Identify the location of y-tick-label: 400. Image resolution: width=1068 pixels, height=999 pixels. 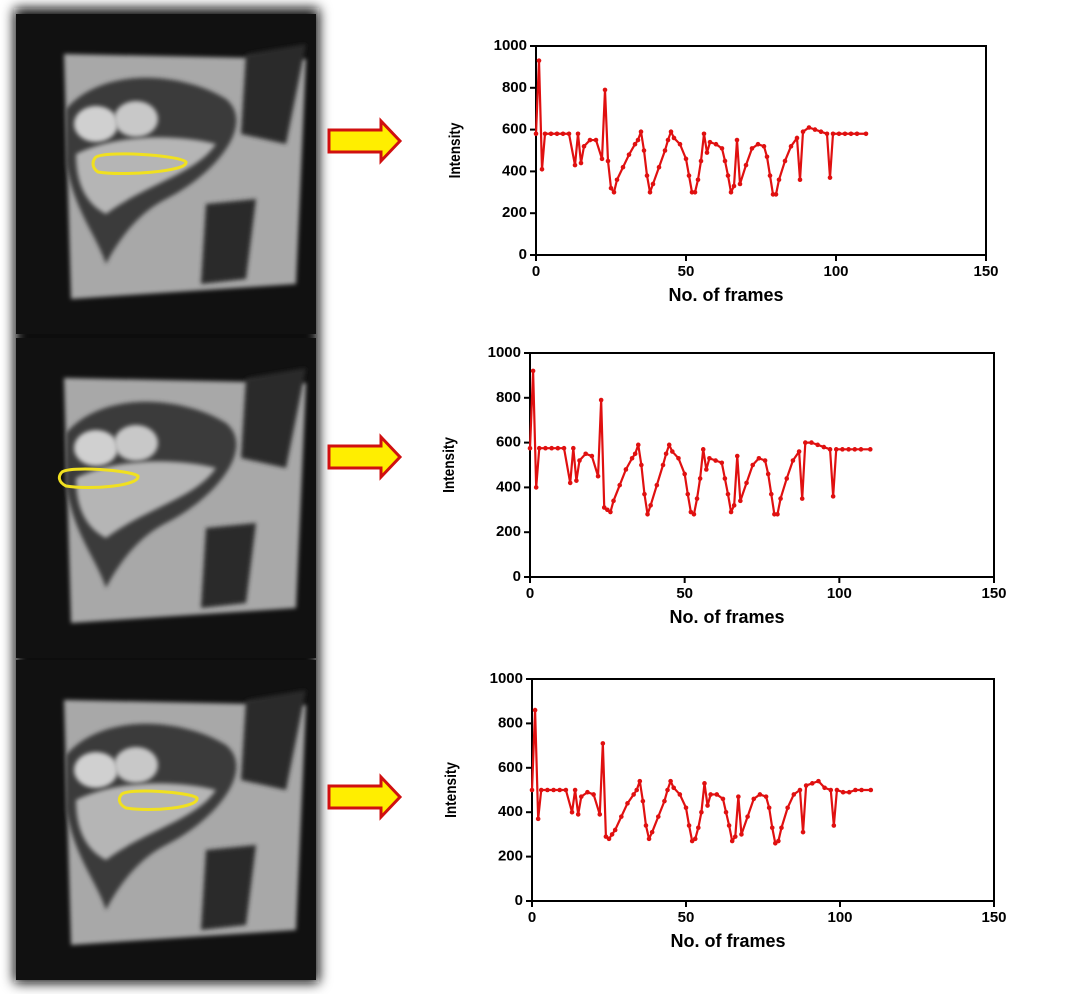
(510, 811).